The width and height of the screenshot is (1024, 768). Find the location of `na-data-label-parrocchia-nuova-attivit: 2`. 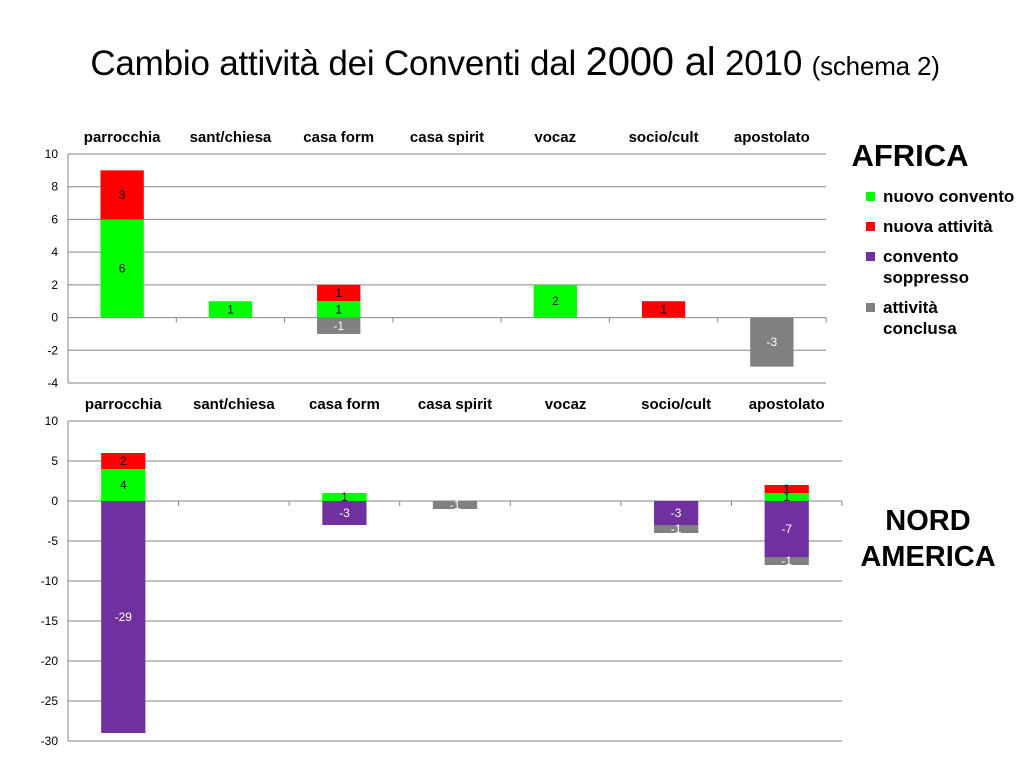

na-data-label-parrocchia-nuova-attivit: 2 is located at coordinates (123, 461).